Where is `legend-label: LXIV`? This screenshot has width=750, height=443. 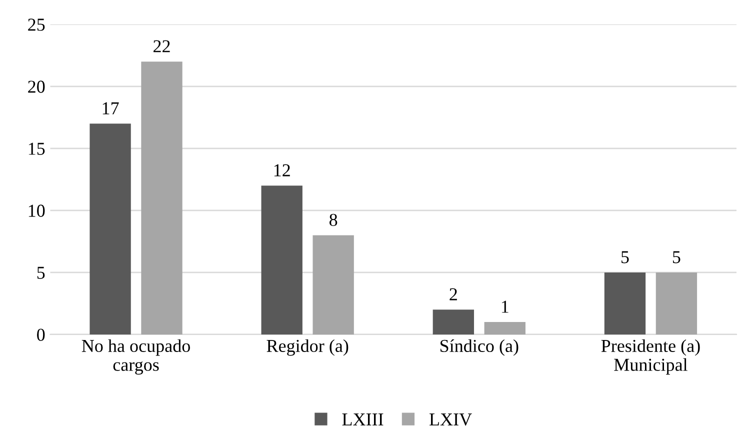 legend-label: LXIV is located at coordinates (450, 420).